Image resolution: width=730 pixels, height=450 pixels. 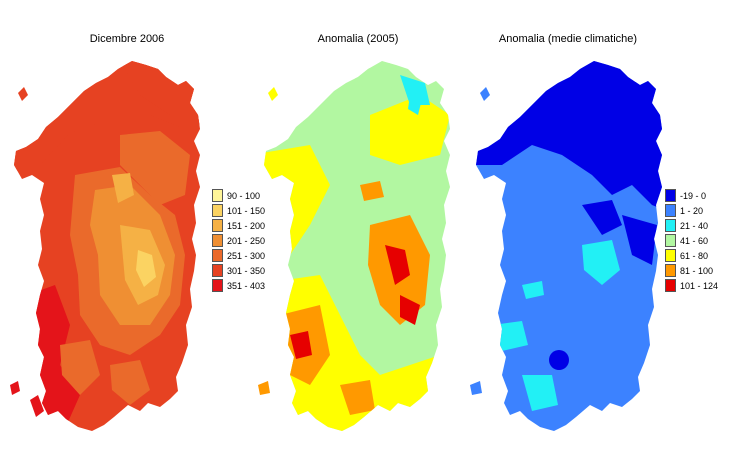 What do you see at coordinates (146, 268) in the screenshot?
I see `zone-peak-light` at bounding box center [146, 268].